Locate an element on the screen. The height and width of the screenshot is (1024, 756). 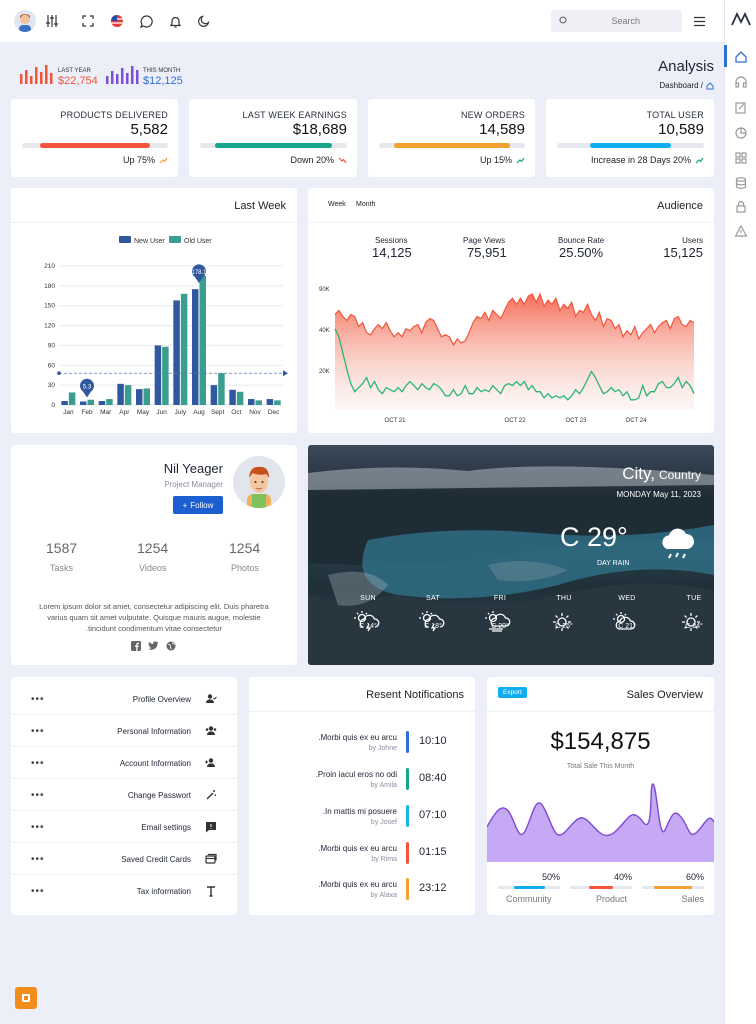
menu-item-account-information: ••• Account Information is located at coordinates (124, 763).